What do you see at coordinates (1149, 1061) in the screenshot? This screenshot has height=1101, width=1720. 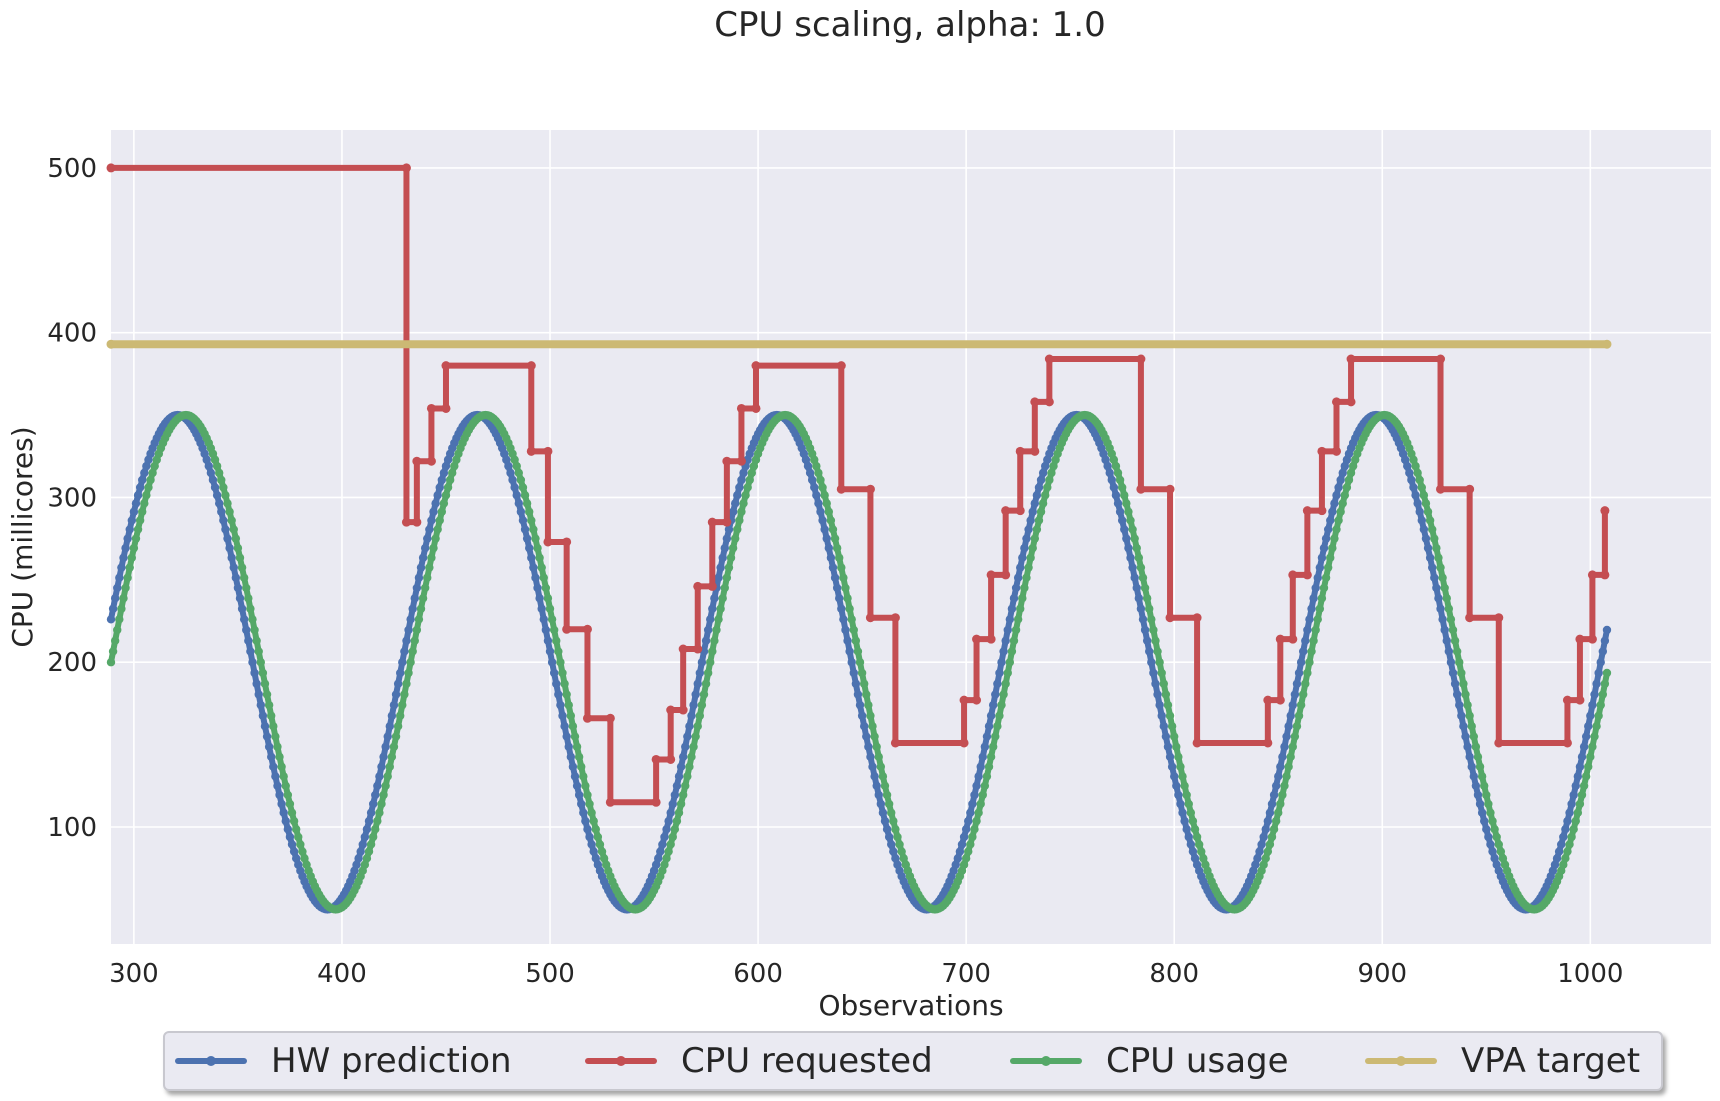 I see `legend-item-cpu-usage: CPU usage` at bounding box center [1149, 1061].